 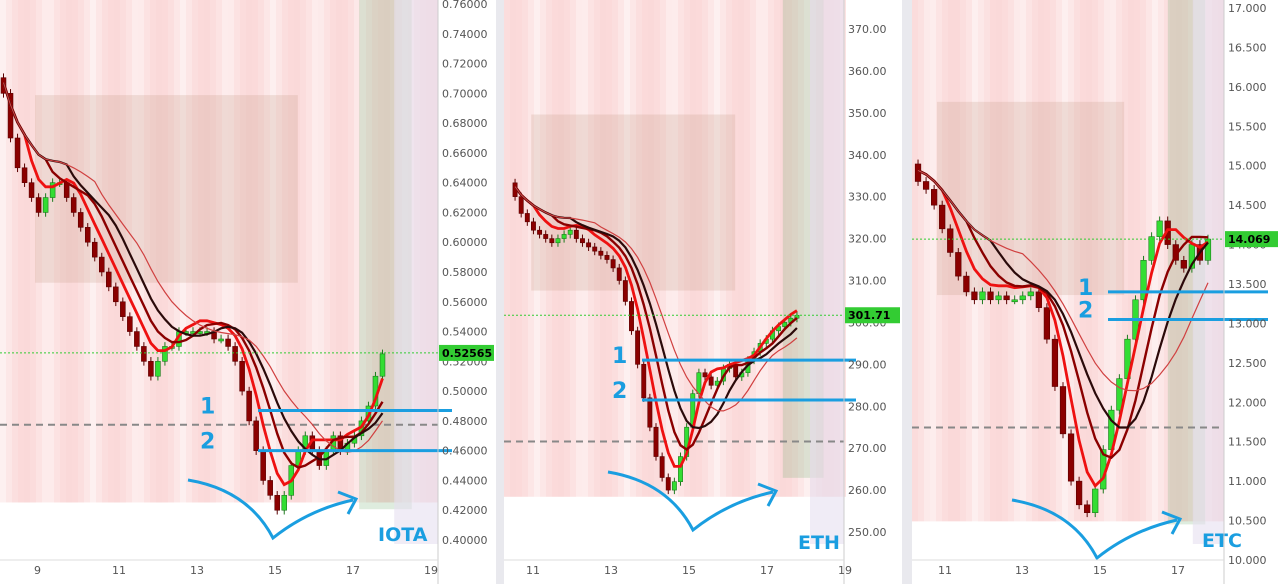 What do you see at coordinates (1247, 323) in the screenshot?
I see `price-tick-label: 13.000` at bounding box center [1247, 323].